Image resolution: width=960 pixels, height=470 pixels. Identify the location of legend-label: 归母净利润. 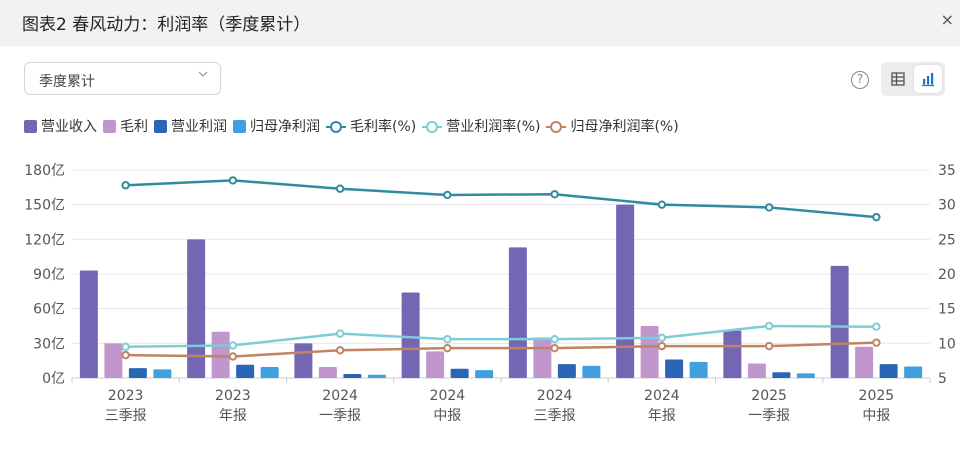
(285, 127).